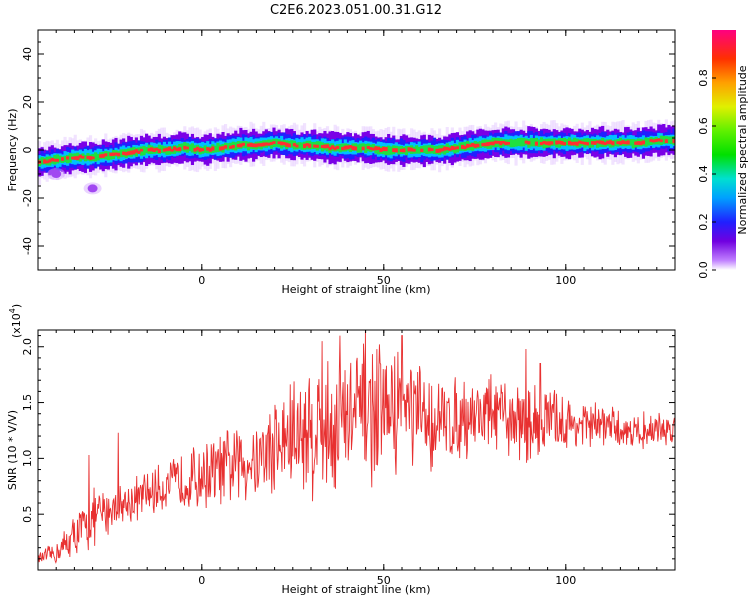 The width and height of the screenshot is (750, 600). I want to click on chart-title: C2E6.2023.051.00.31.G12, so click(356, 10).